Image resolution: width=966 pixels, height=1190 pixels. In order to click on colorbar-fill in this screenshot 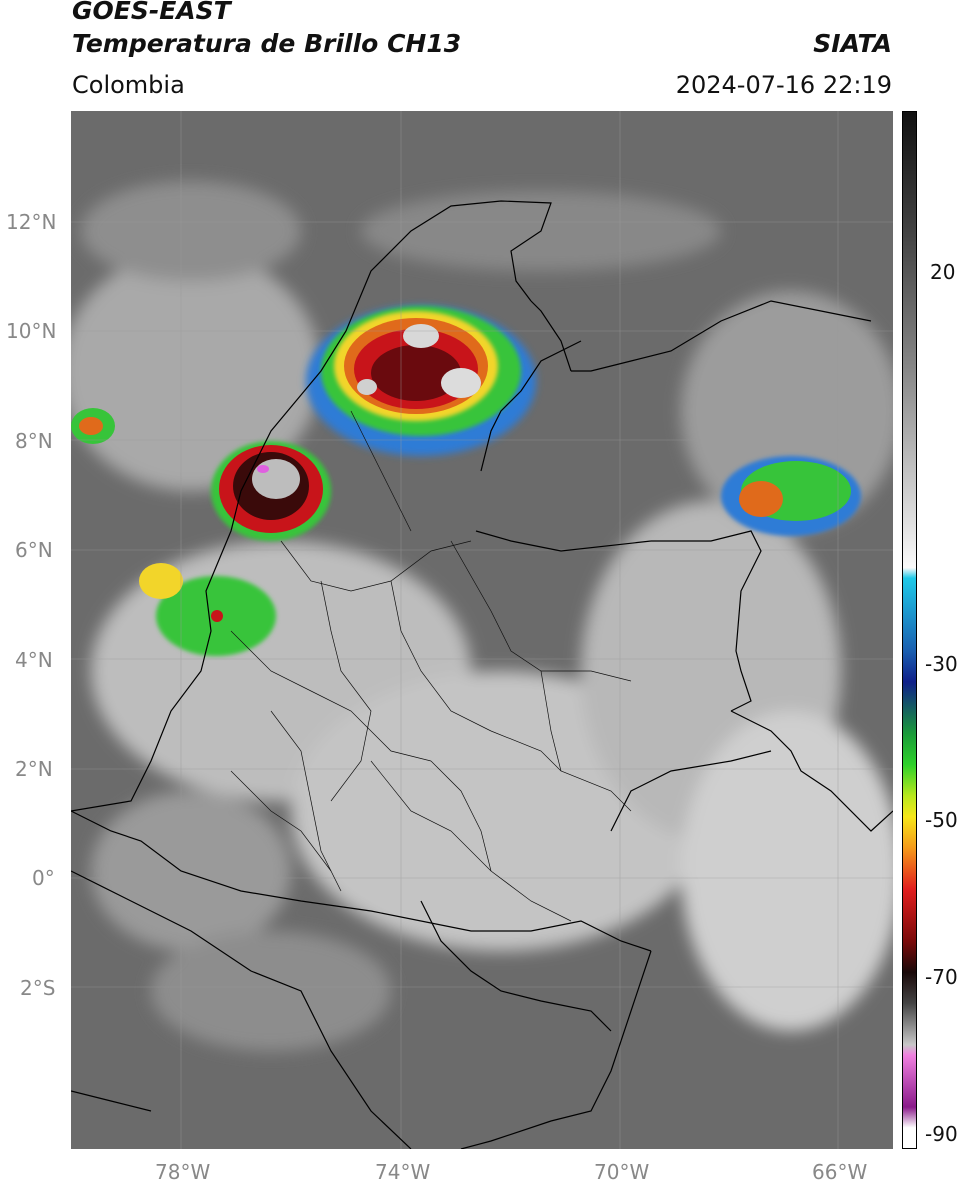, I will do `click(909, 630)`.